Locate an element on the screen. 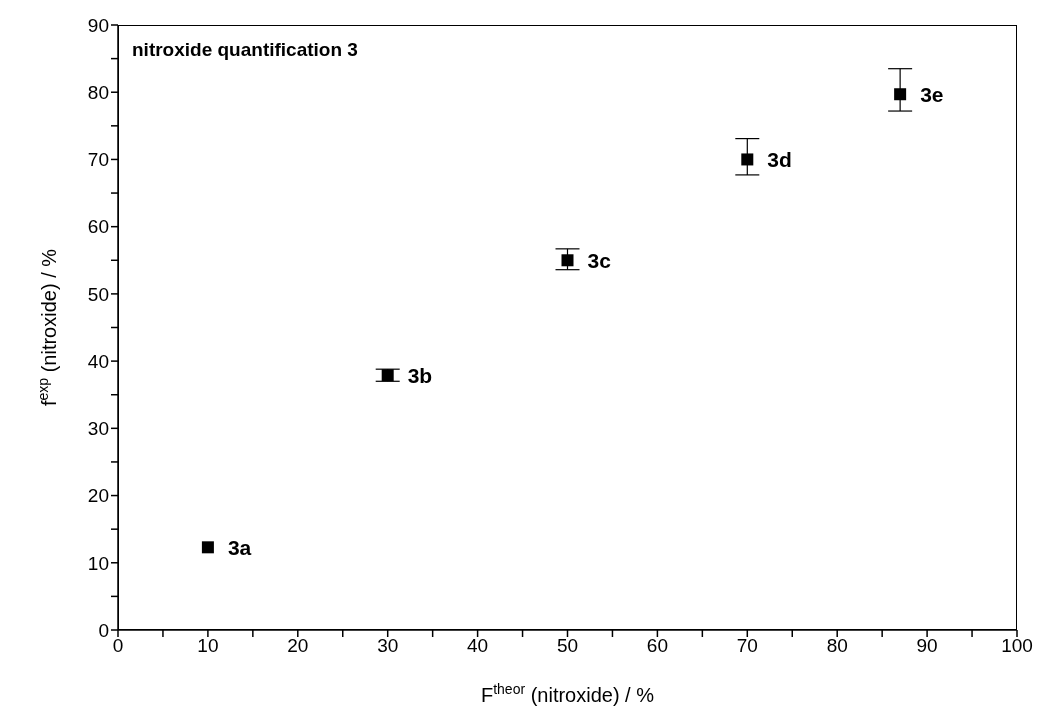 This screenshot has width=1043, height=722. annotation: 3b is located at coordinates (420, 375).